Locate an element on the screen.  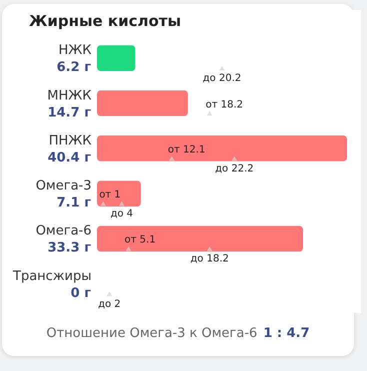
text: Отношение Омега-3 к Омега-6 is located at coordinates (152, 333).